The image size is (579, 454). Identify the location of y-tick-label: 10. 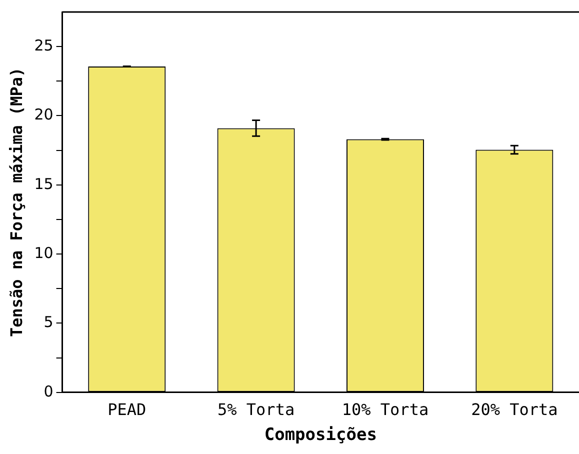
(44, 253).